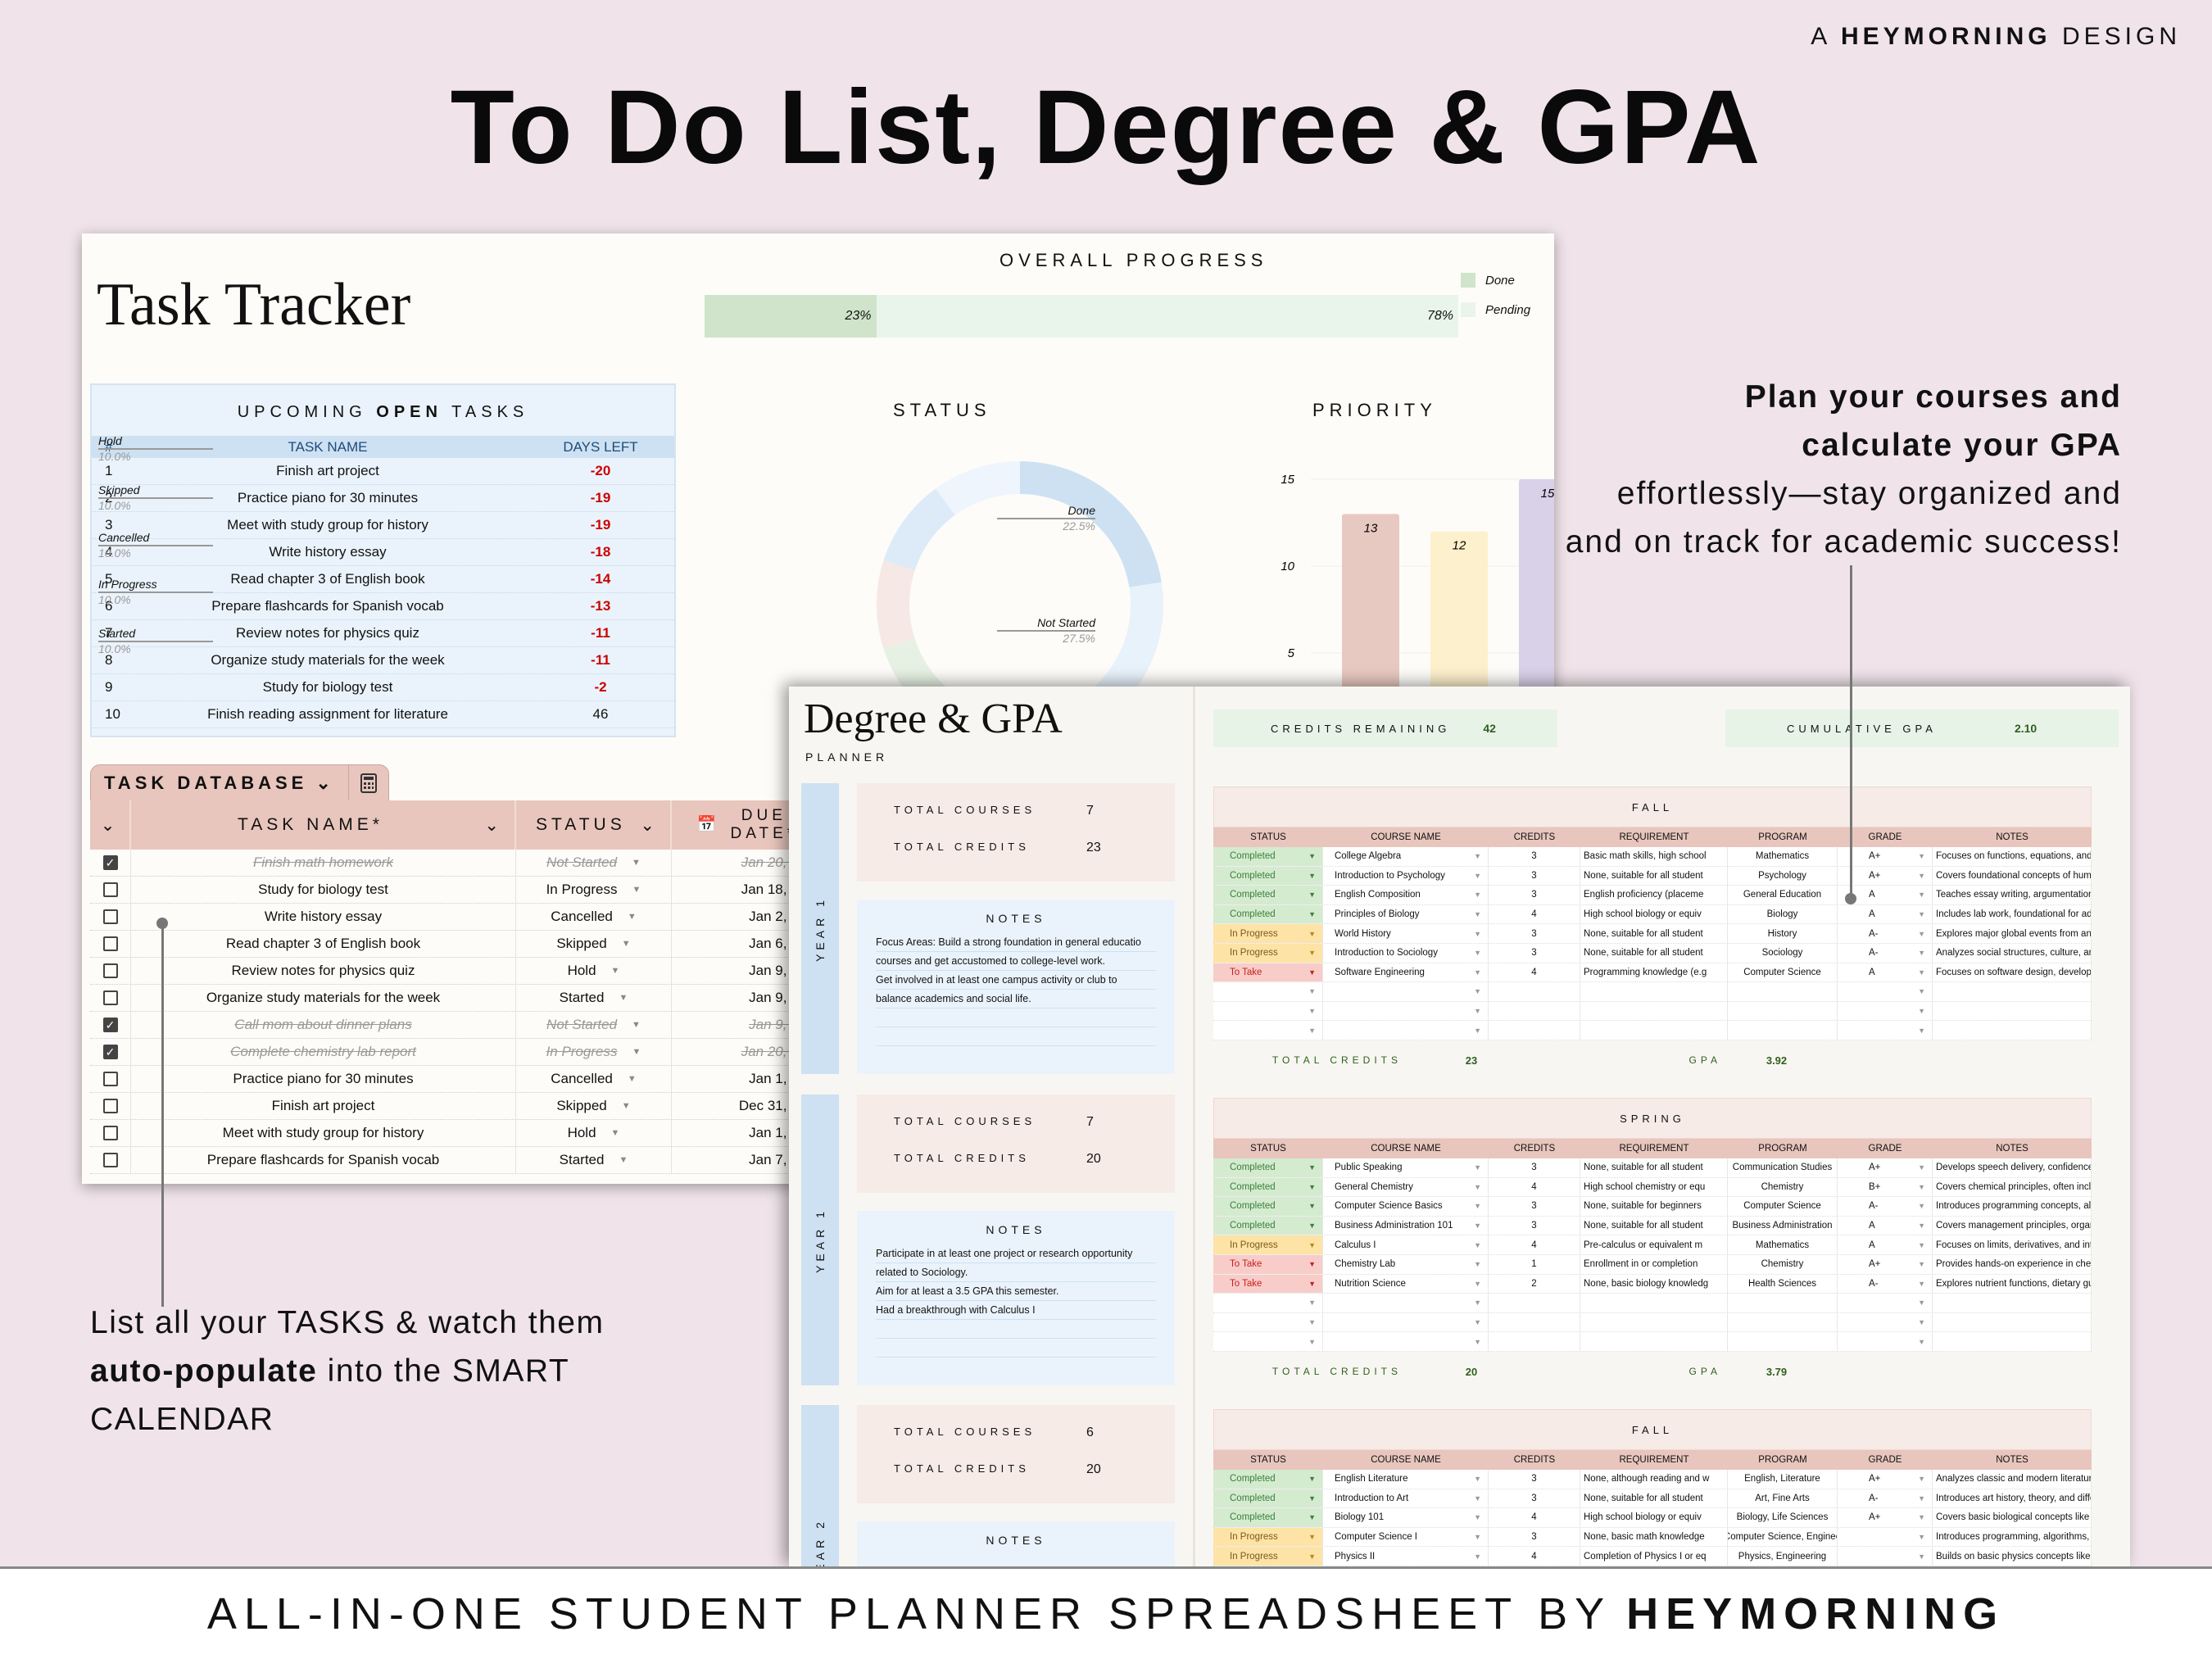 The image size is (2212, 1659). Describe the element at coordinates (1783, 953) in the screenshot. I see `course-program-cell: Sociology` at that location.